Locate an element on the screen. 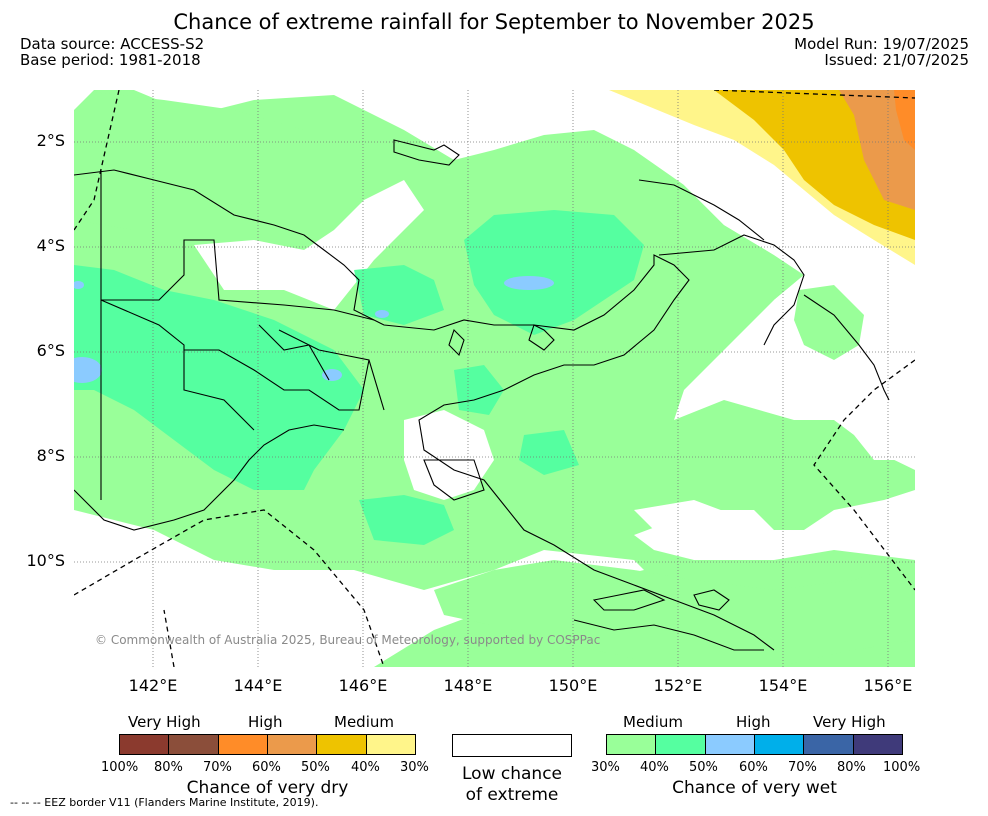  wet-tick: 40% is located at coordinates (654, 767).